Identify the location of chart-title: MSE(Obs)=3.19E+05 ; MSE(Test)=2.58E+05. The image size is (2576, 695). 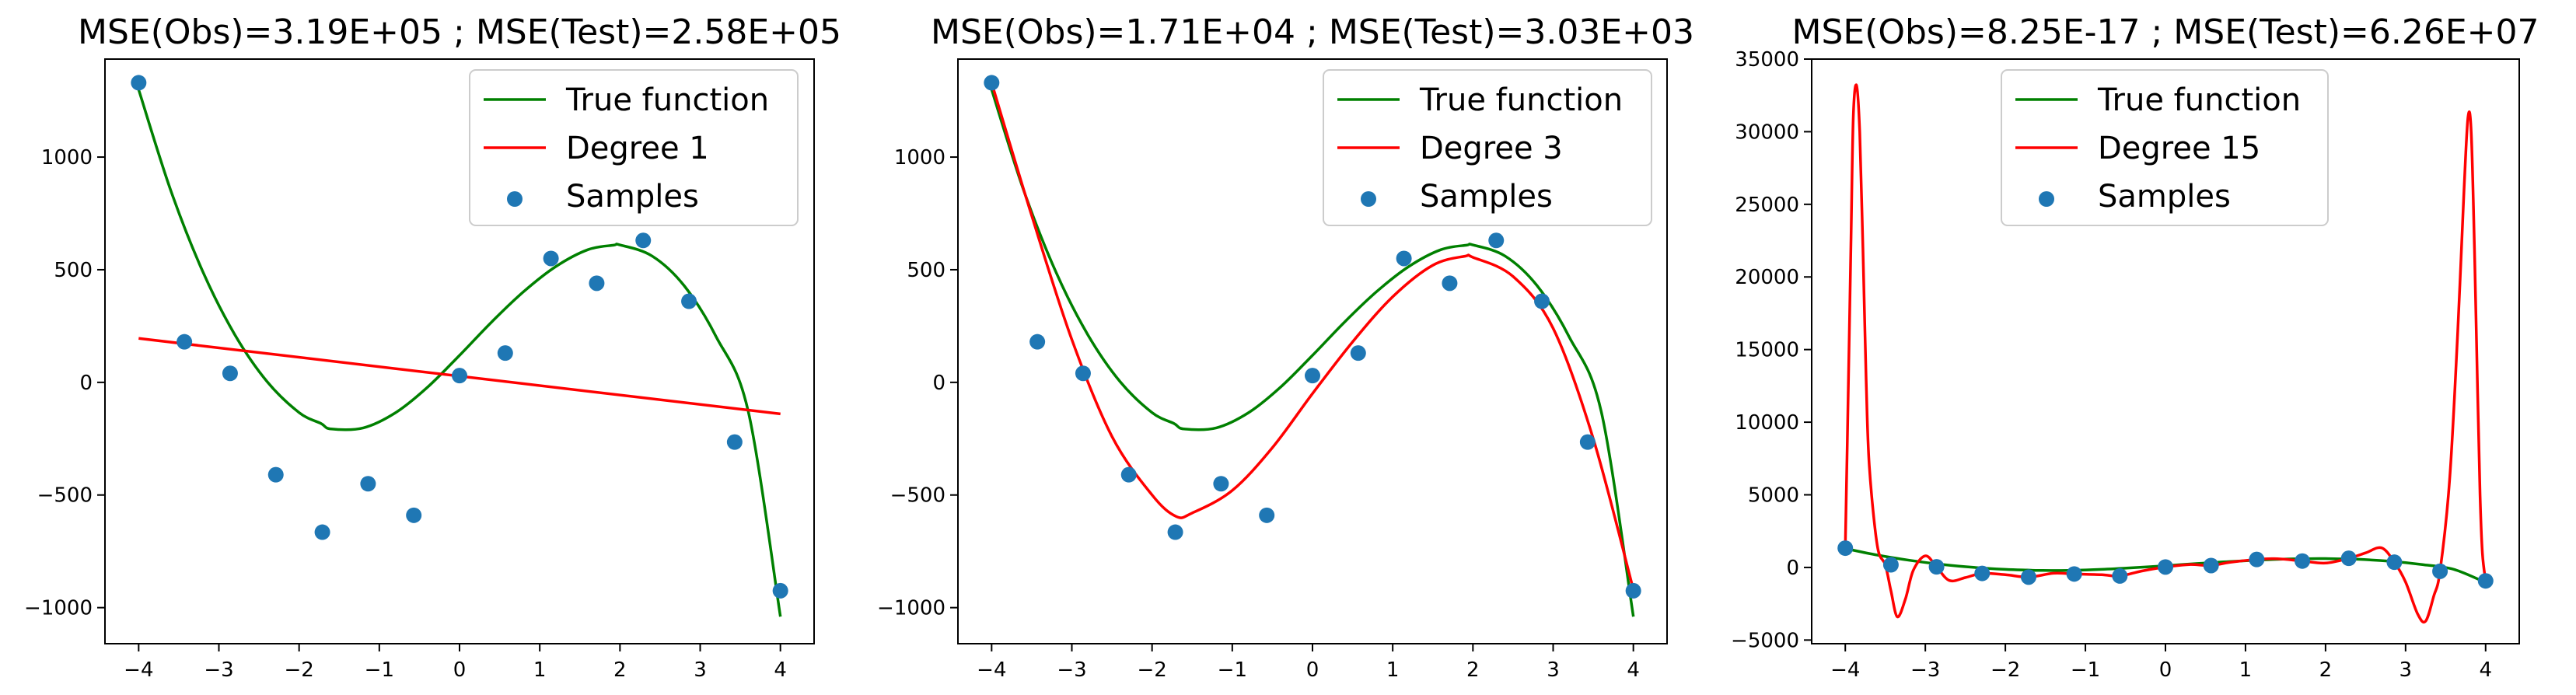
(459, 32).